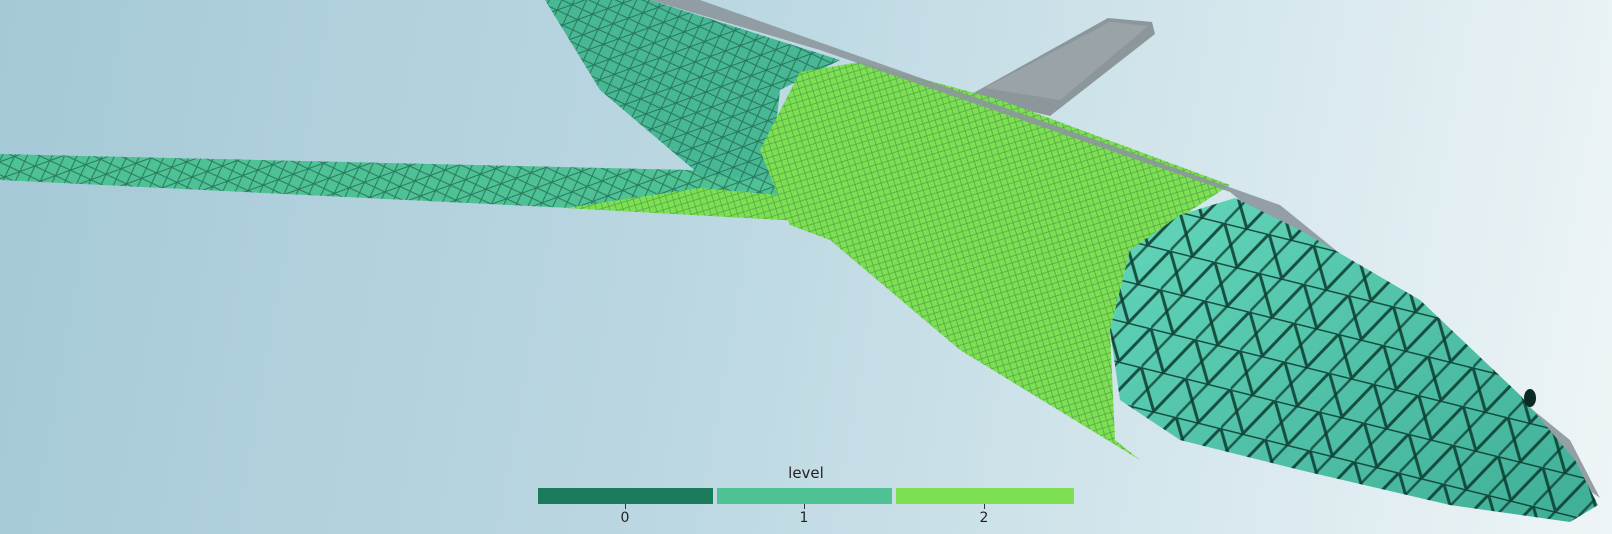 This screenshot has height=534, width=1612. What do you see at coordinates (984, 518) in the screenshot?
I see `legend-label-2: 2` at bounding box center [984, 518].